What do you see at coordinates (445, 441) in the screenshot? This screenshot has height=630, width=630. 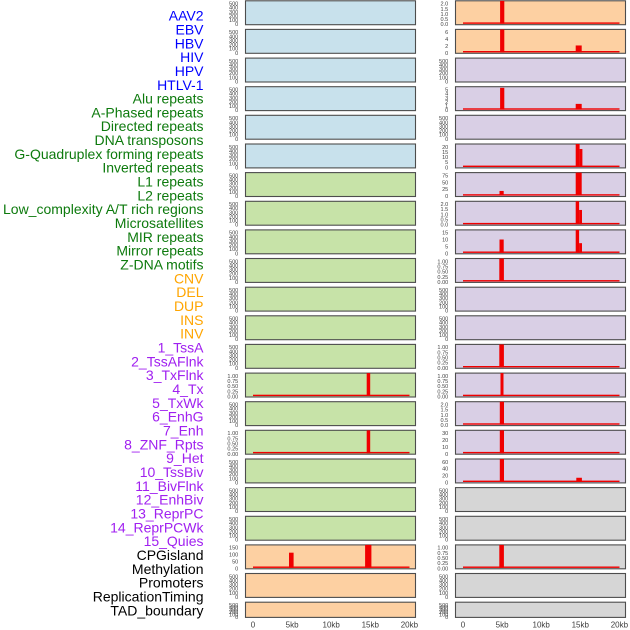 I see `svg-text: 20` at bounding box center [445, 441].